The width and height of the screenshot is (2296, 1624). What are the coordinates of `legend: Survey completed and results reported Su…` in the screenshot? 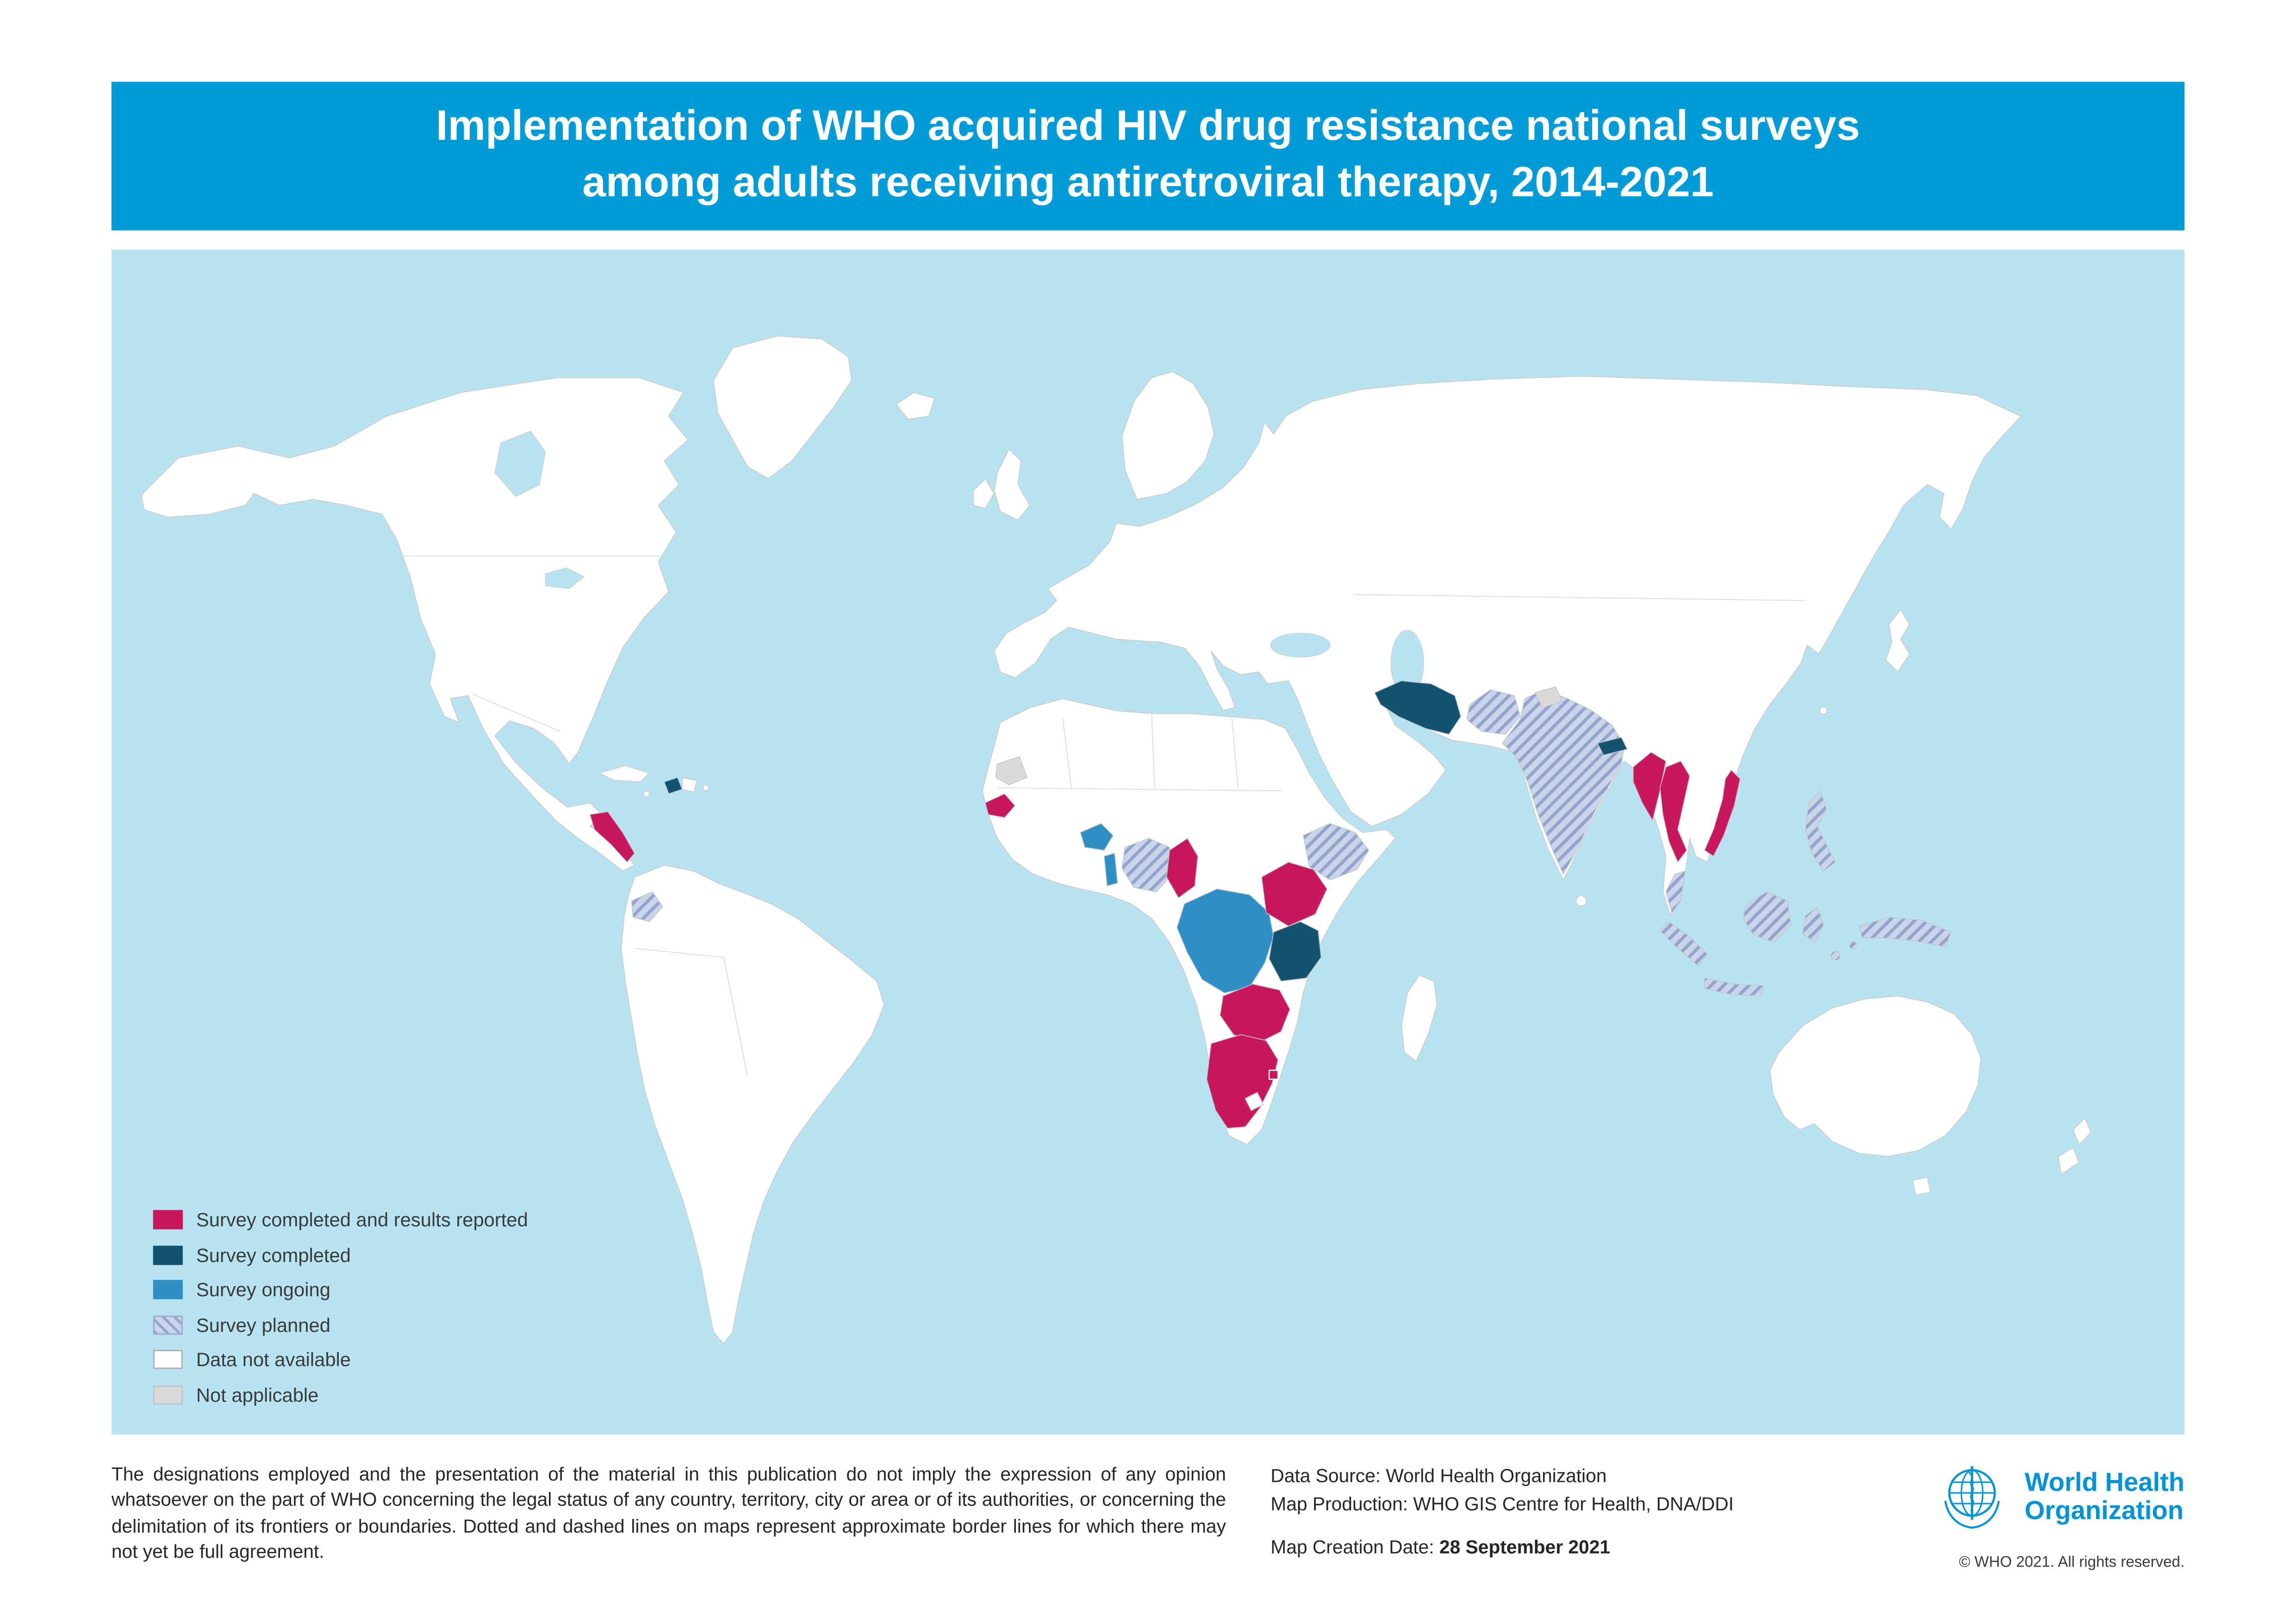 It's located at (340, 1307).